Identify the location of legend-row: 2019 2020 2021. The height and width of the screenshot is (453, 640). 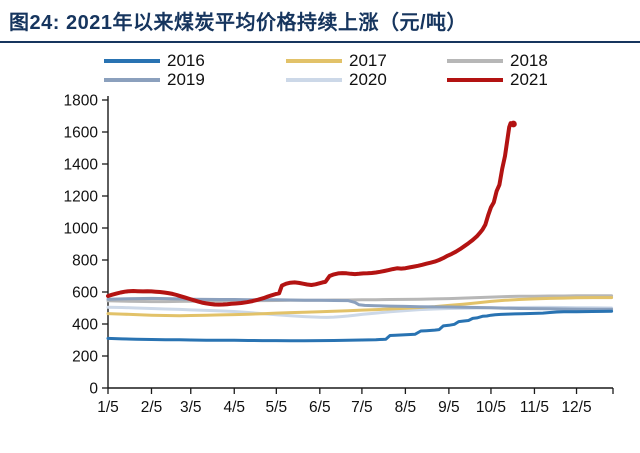
(334, 79).